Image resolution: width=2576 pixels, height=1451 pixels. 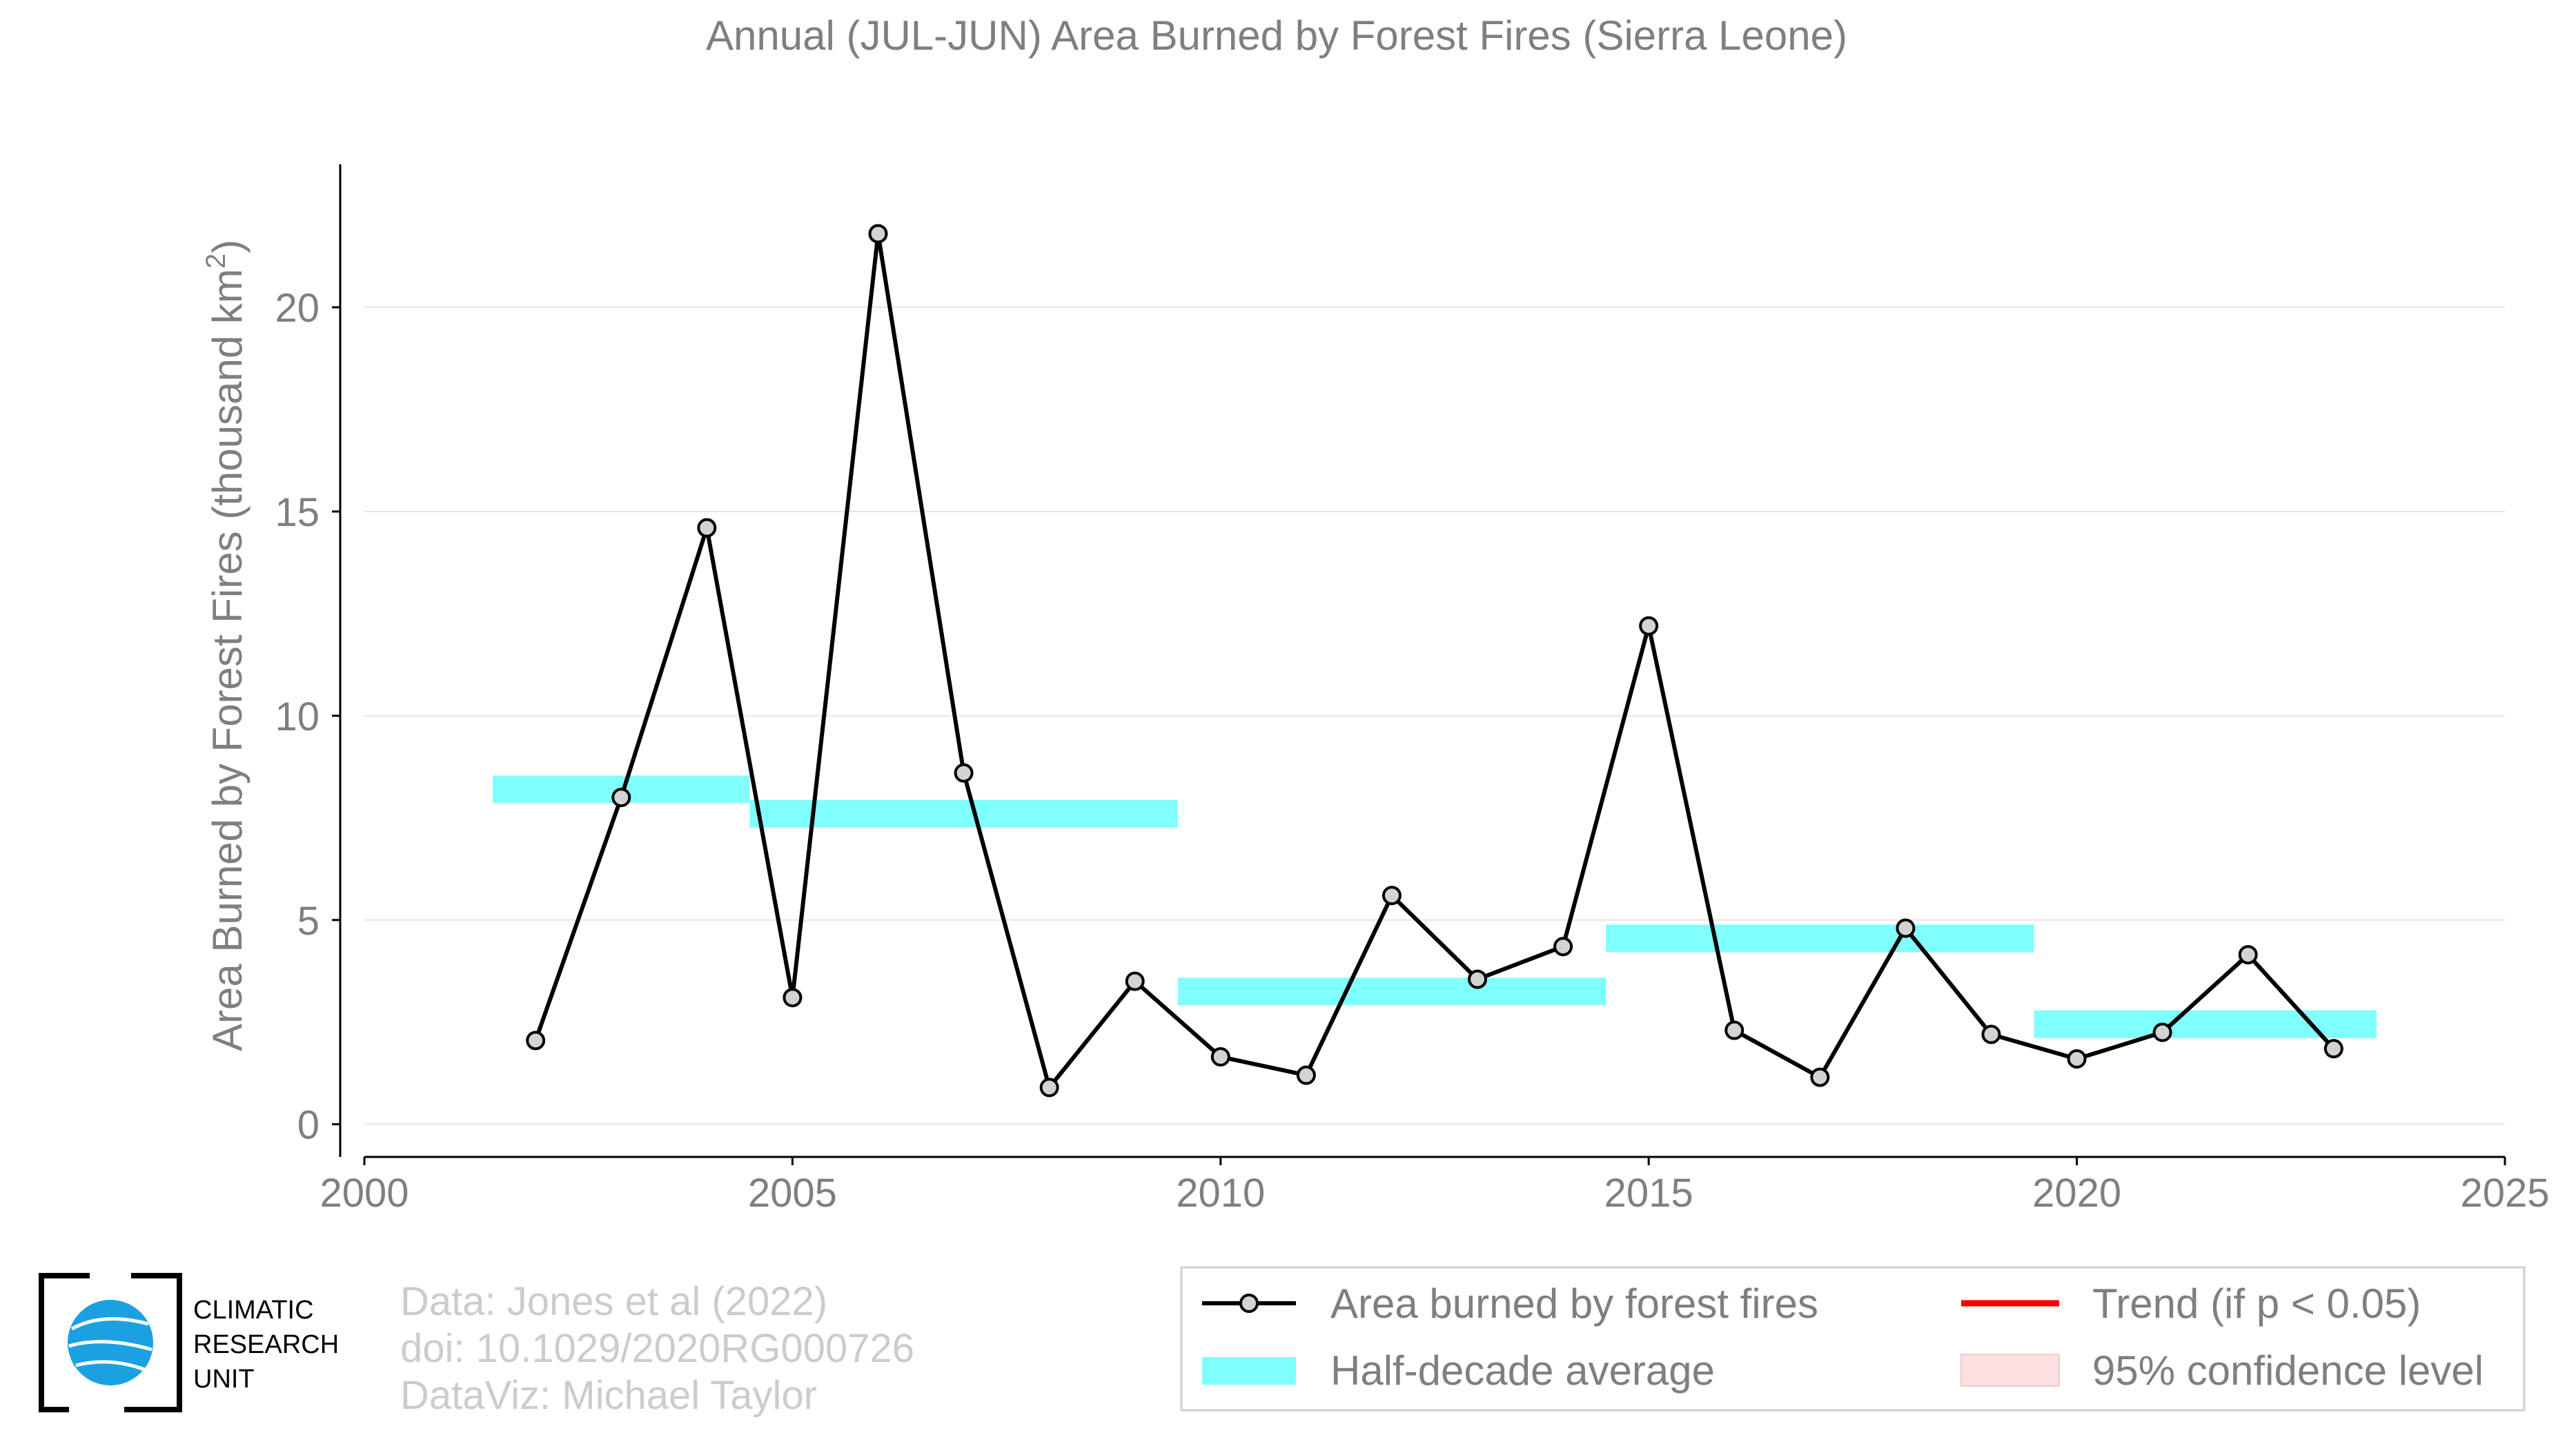 I want to click on legend-label-trend: Trend (if p < 0.05), so click(x=2256, y=1304).